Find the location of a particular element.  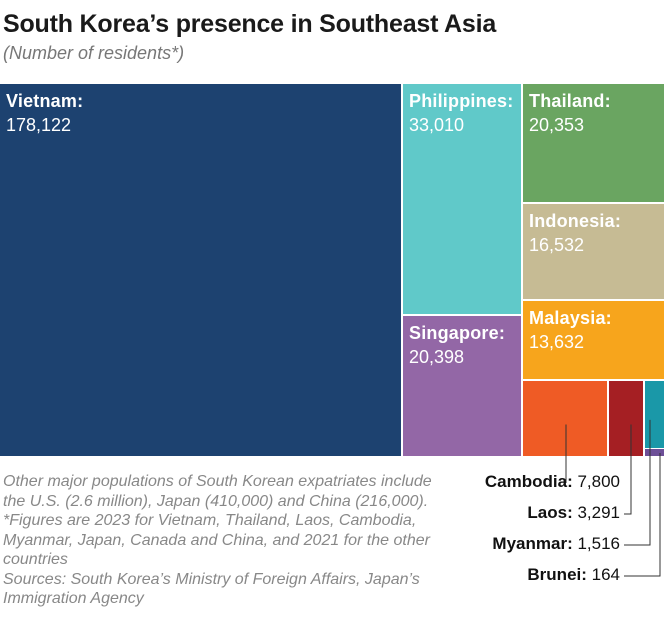

treemap-cell-thailand: Thailand: 20,353 is located at coordinates (593, 143).